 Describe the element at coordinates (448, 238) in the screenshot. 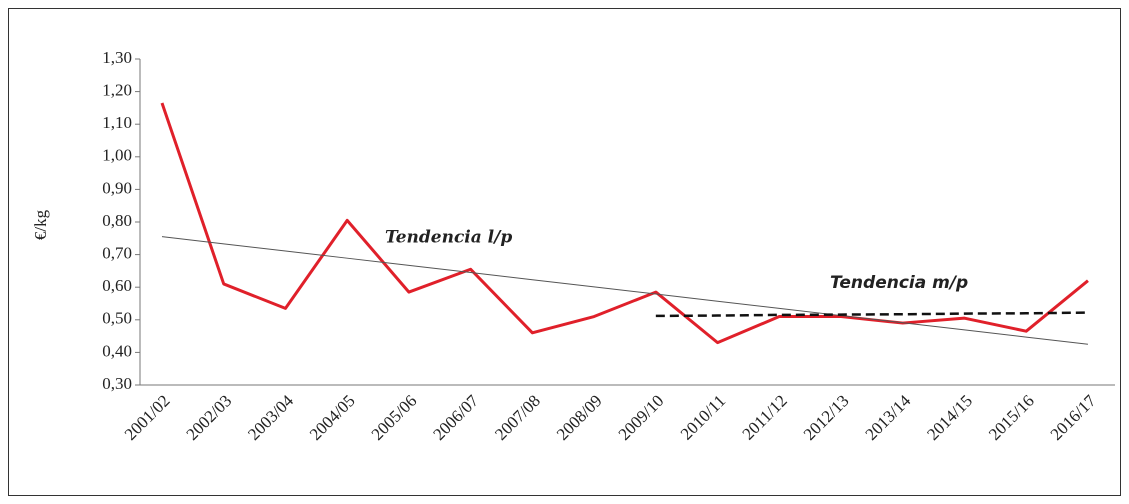

I see `annotation: Tendencia l/p` at that location.